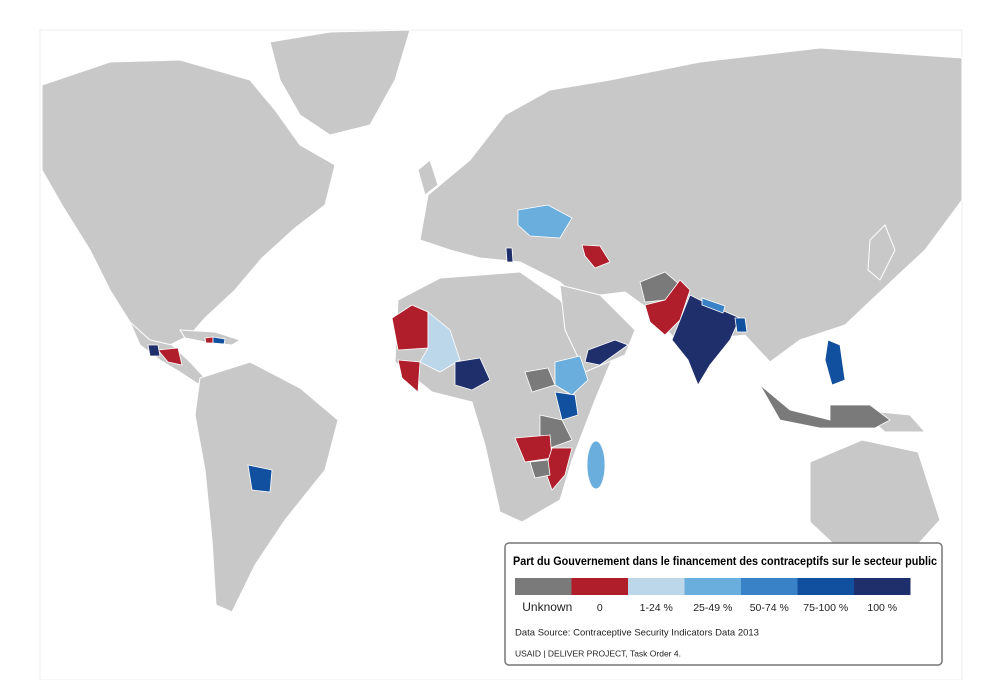  Describe the element at coordinates (596, 256) in the screenshot. I see `georgia-armenia` at that location.